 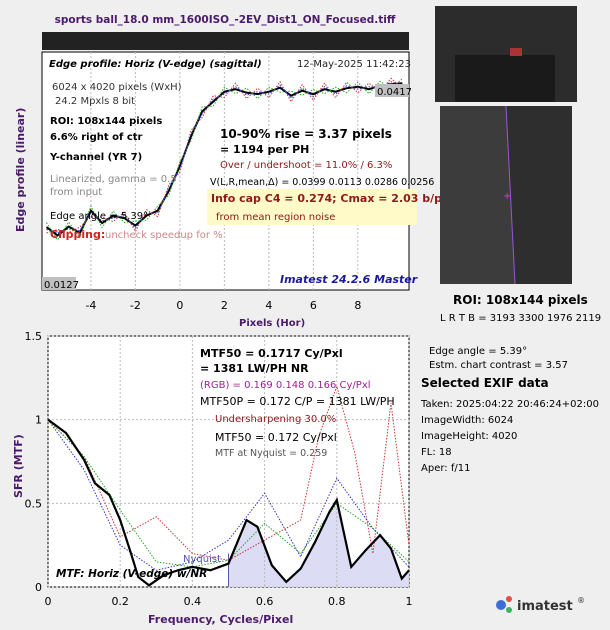 What do you see at coordinates (467, 420) in the screenshot?
I see `exif-width: ImageWidth: 6024` at bounding box center [467, 420].